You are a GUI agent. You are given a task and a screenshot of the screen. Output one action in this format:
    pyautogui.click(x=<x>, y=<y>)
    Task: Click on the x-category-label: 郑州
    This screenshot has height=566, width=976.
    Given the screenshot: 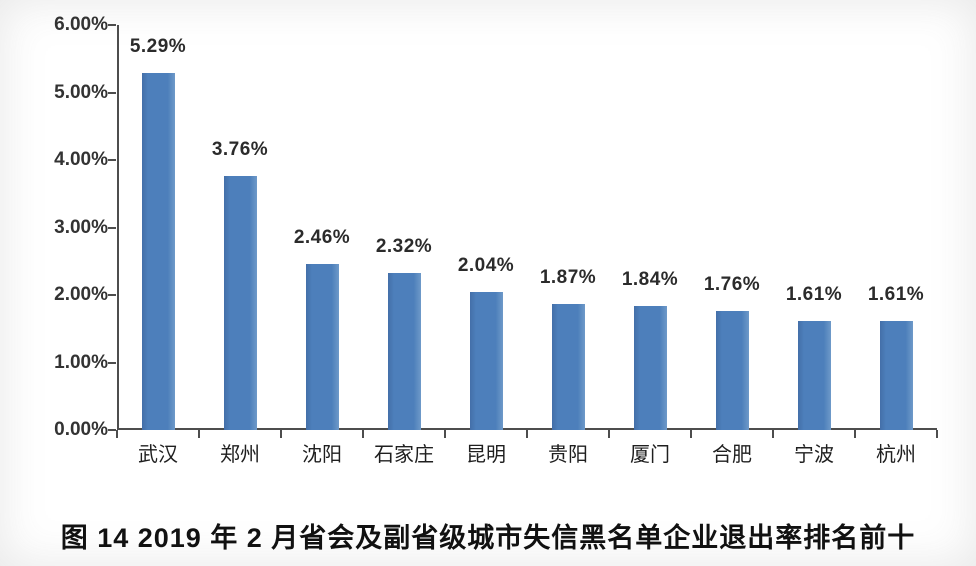 What is the action you would take?
    pyautogui.click(x=240, y=455)
    